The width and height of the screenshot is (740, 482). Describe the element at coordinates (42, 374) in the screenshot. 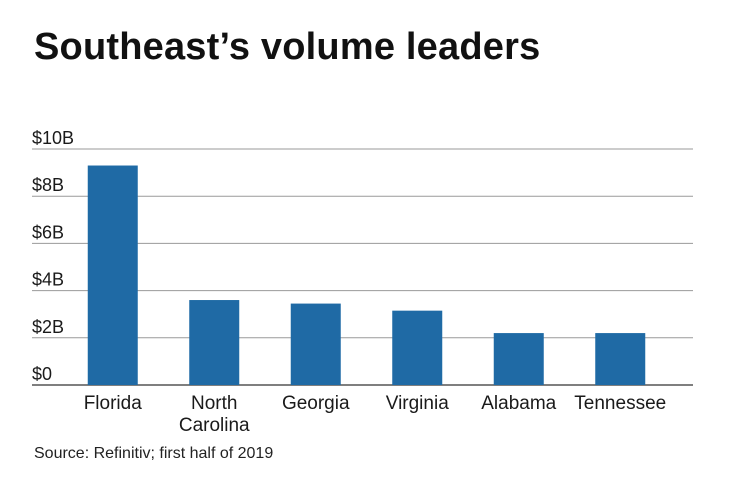

I see `y-tick-label: $0` at that location.